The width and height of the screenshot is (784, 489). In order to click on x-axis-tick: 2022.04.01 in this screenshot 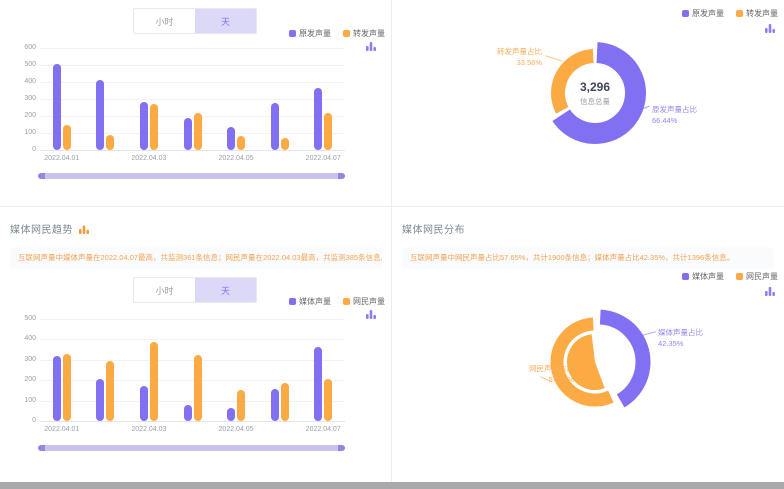, I will do `click(62, 429)`.